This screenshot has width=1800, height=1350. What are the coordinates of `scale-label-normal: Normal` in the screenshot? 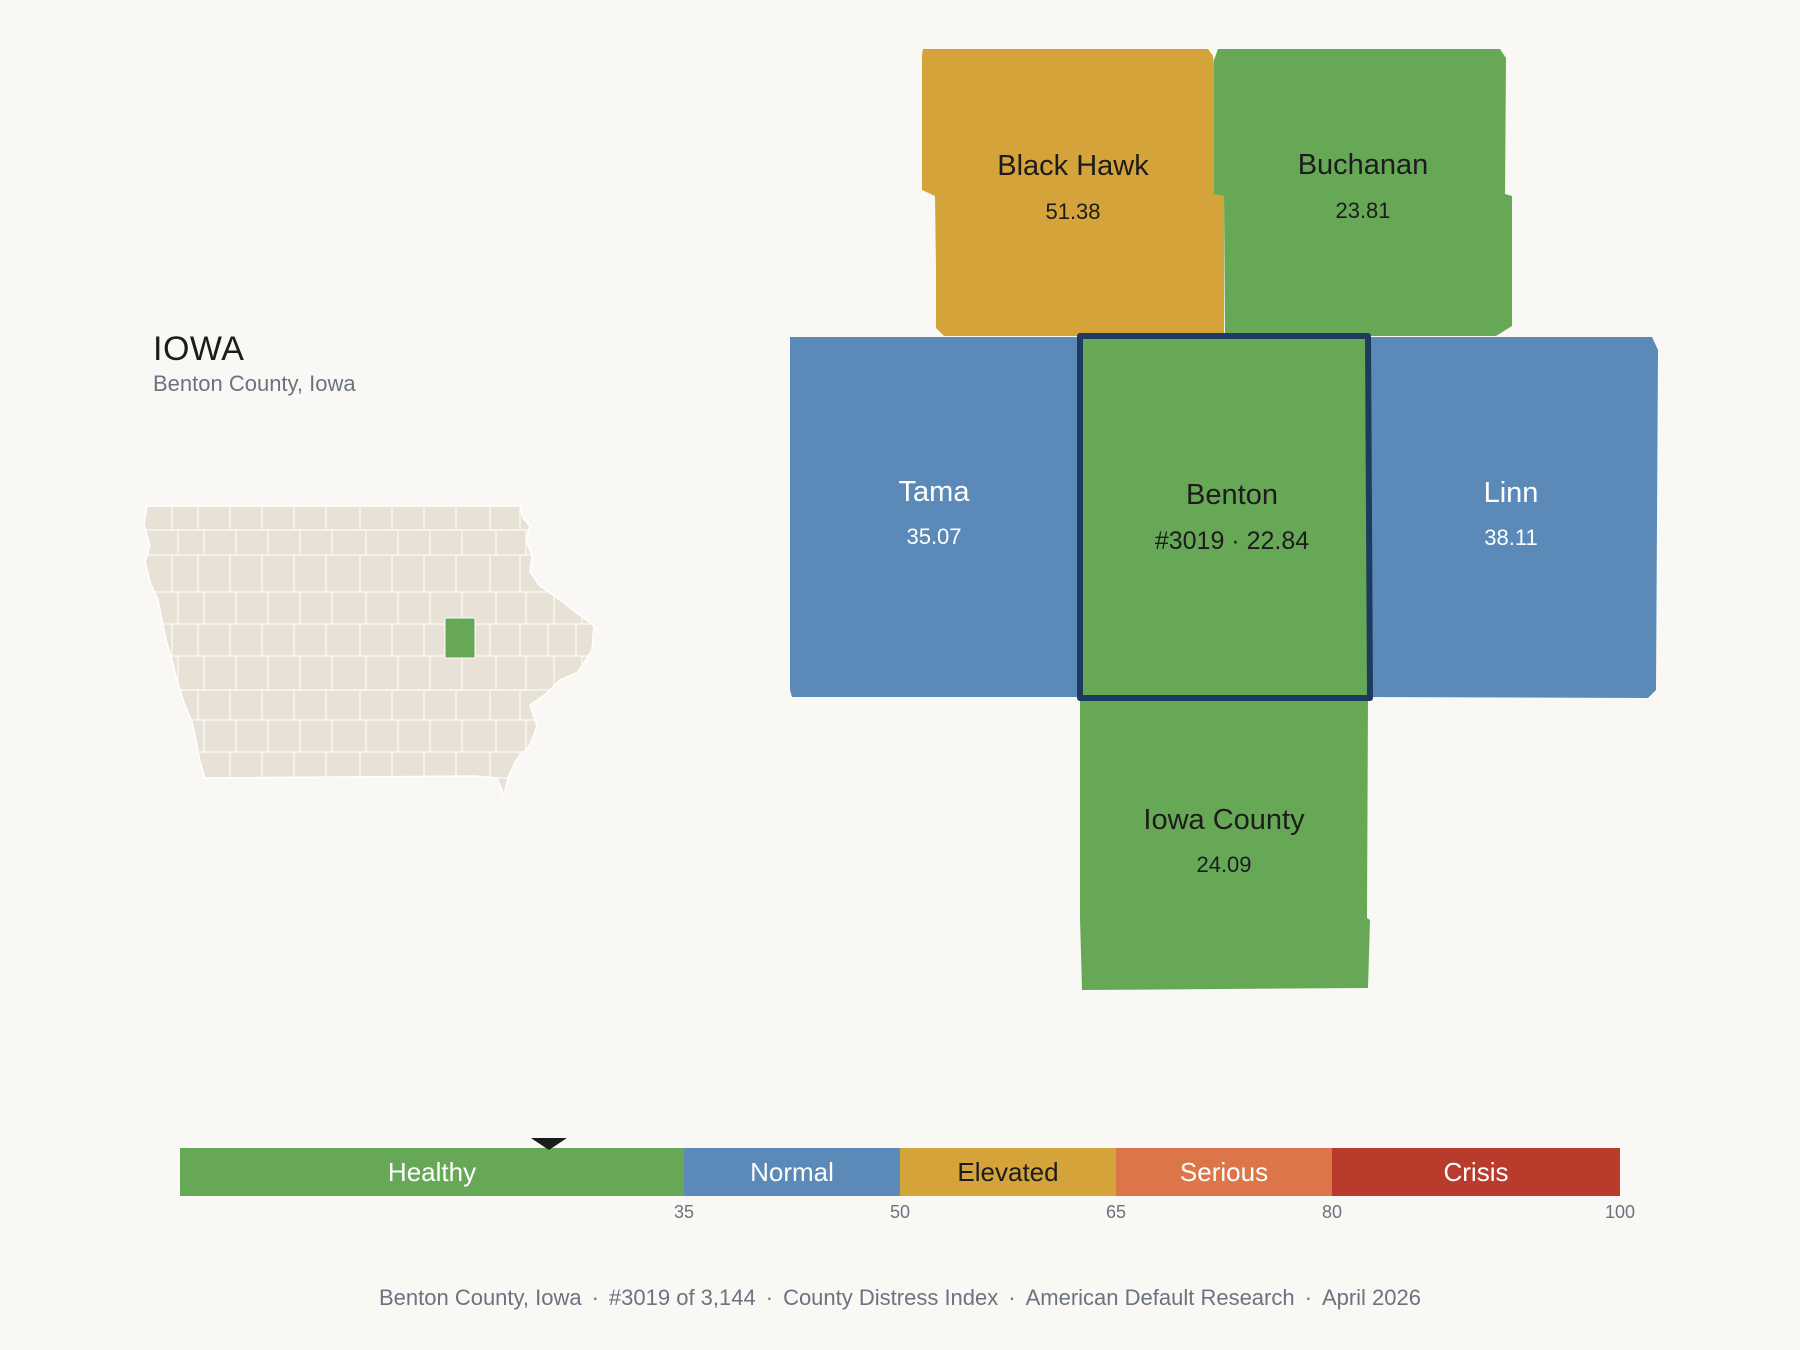 It's located at (792, 1172).